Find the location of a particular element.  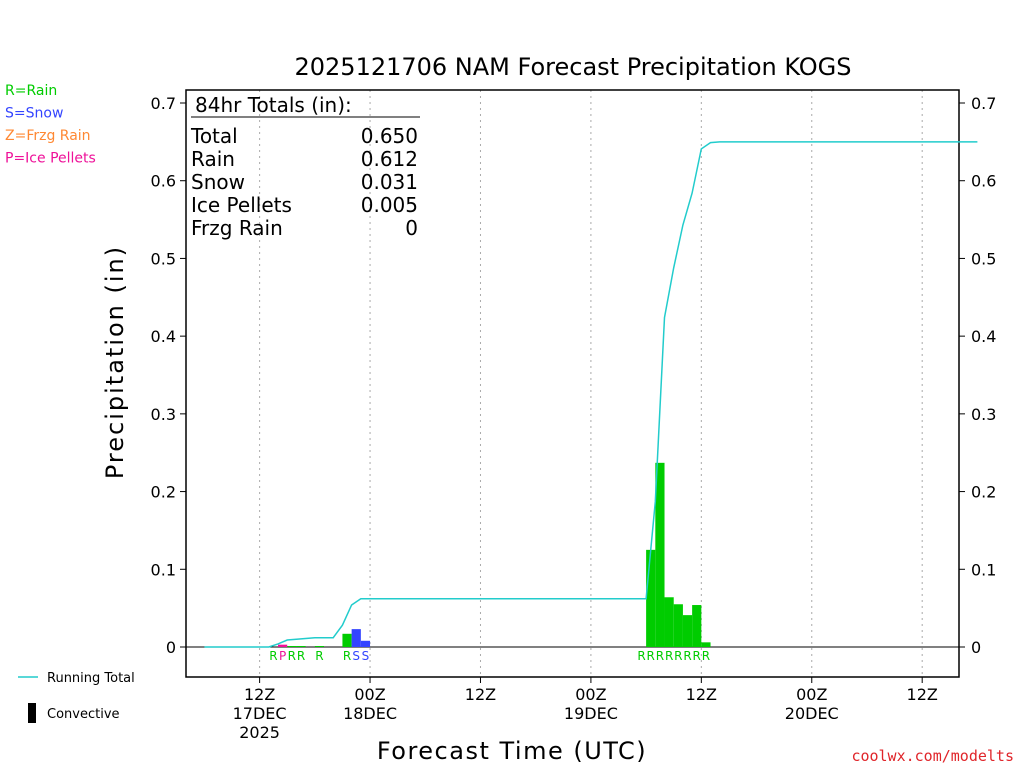

type-legend-item: R=Rain is located at coordinates (31, 91).